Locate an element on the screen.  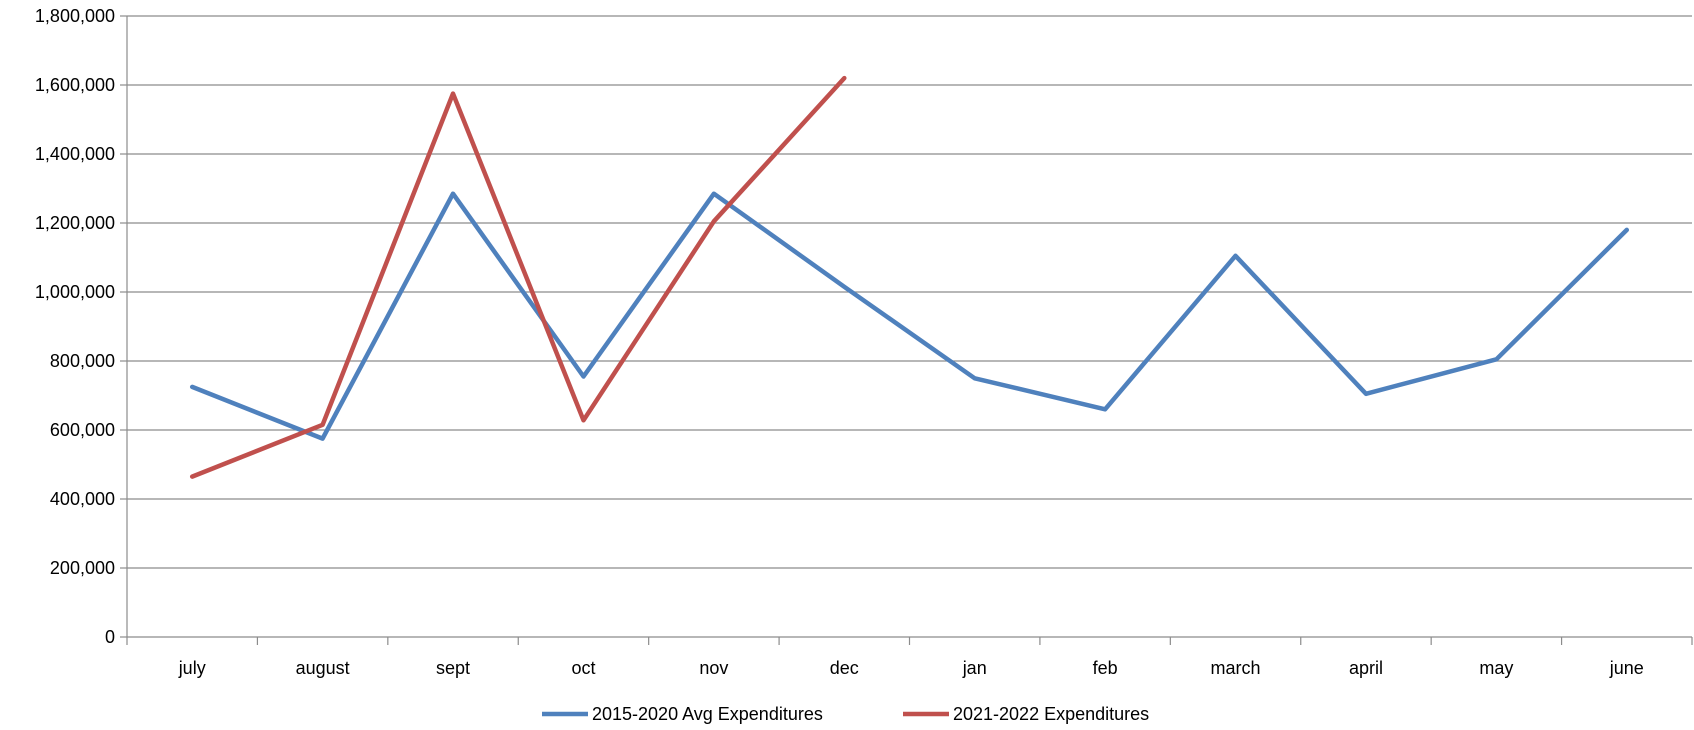
x-tick-label: july is located at coordinates (192, 668).